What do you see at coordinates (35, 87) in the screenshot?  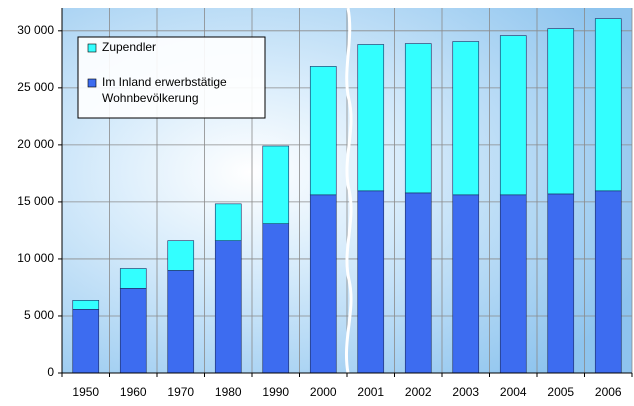 I see `y-tick-label: 25 000` at bounding box center [35, 87].